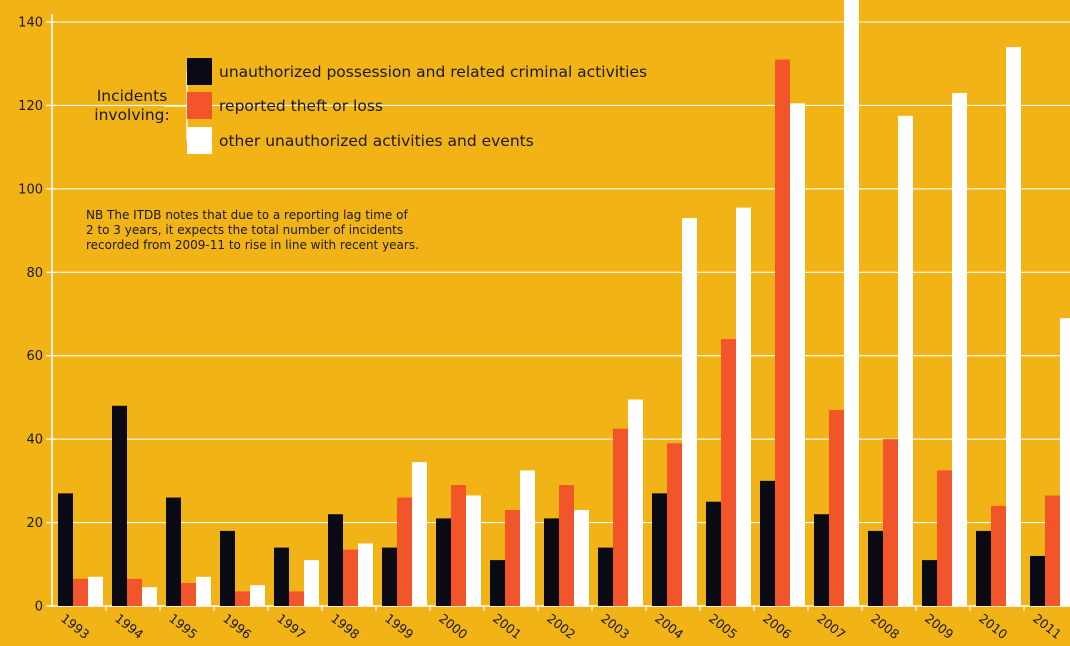  I want to click on x-tick-label: 2007, so click(831, 626).